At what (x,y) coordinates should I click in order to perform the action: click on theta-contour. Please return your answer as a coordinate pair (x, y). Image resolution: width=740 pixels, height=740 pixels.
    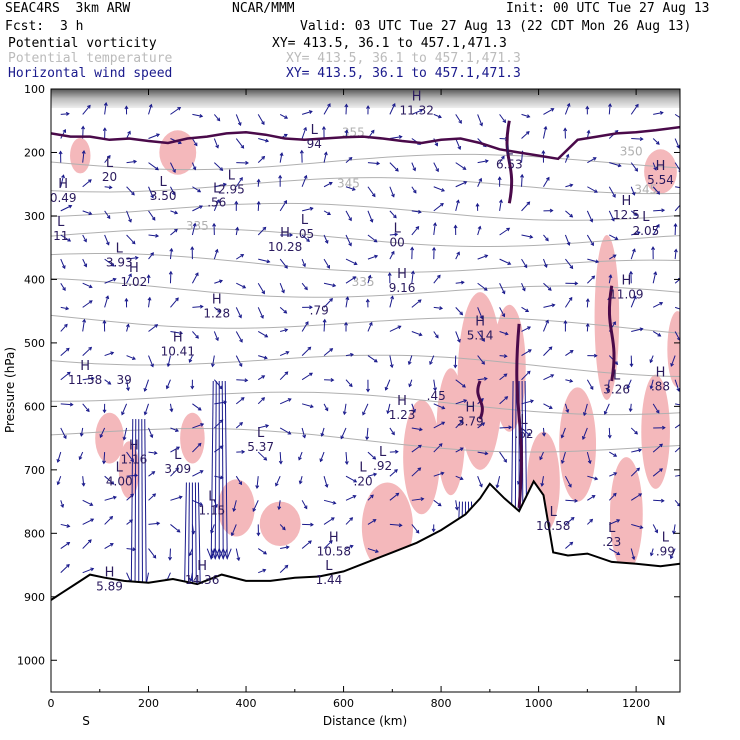
    Looking at the image, I should click on (365, 324).